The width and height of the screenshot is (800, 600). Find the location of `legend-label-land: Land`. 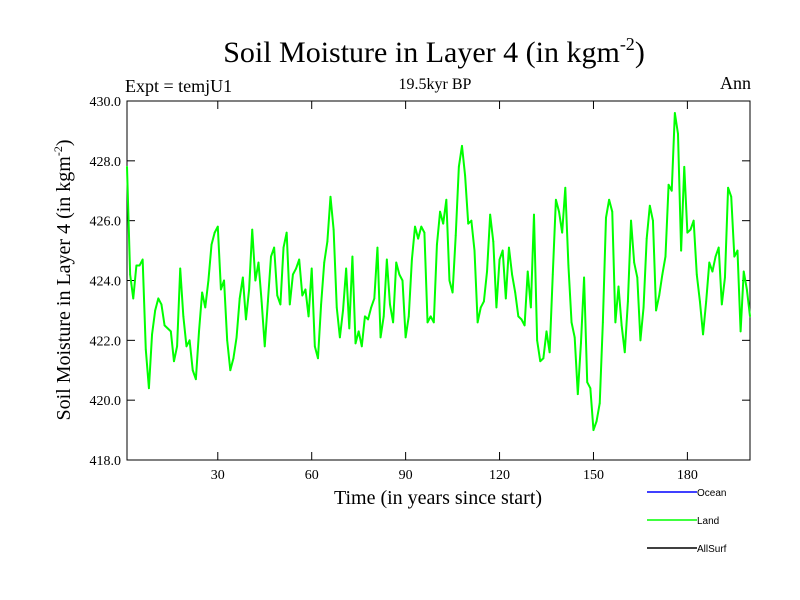

legend-label-land: Land is located at coordinates (708, 521).